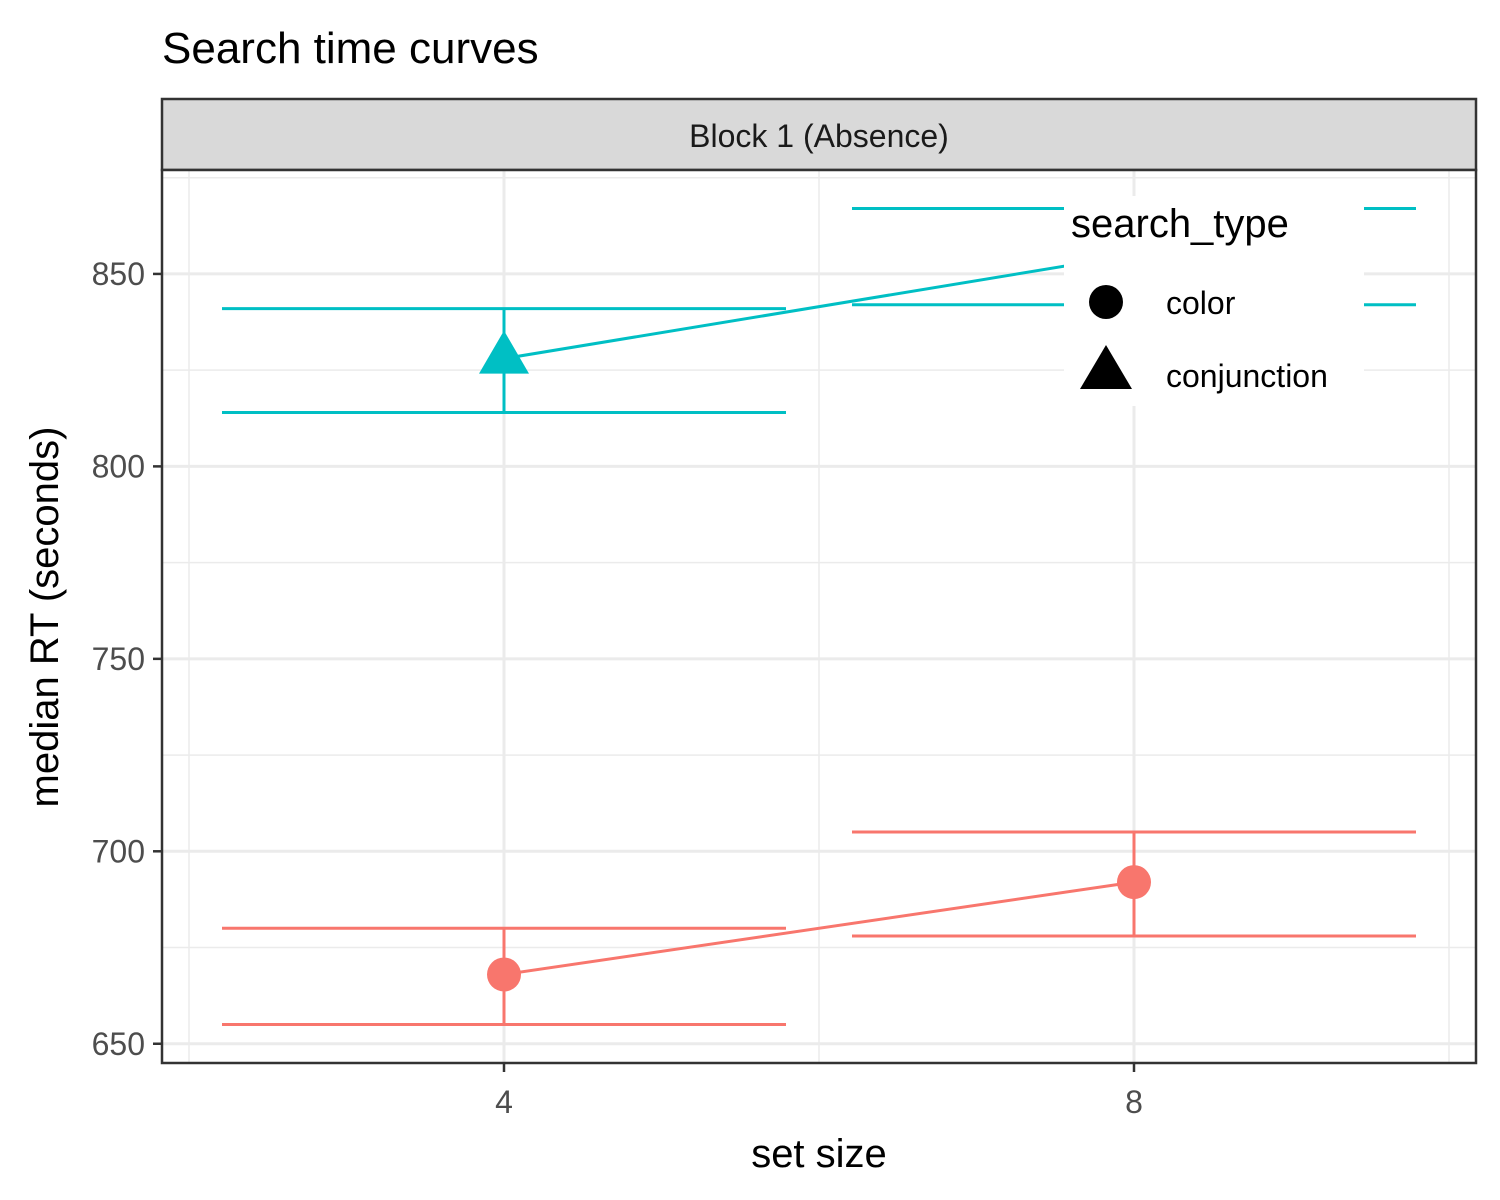 Image resolution: width=1500 pixels, height=1200 pixels. I want to click on legend-label-conjunction: conjunction, so click(1247, 376).